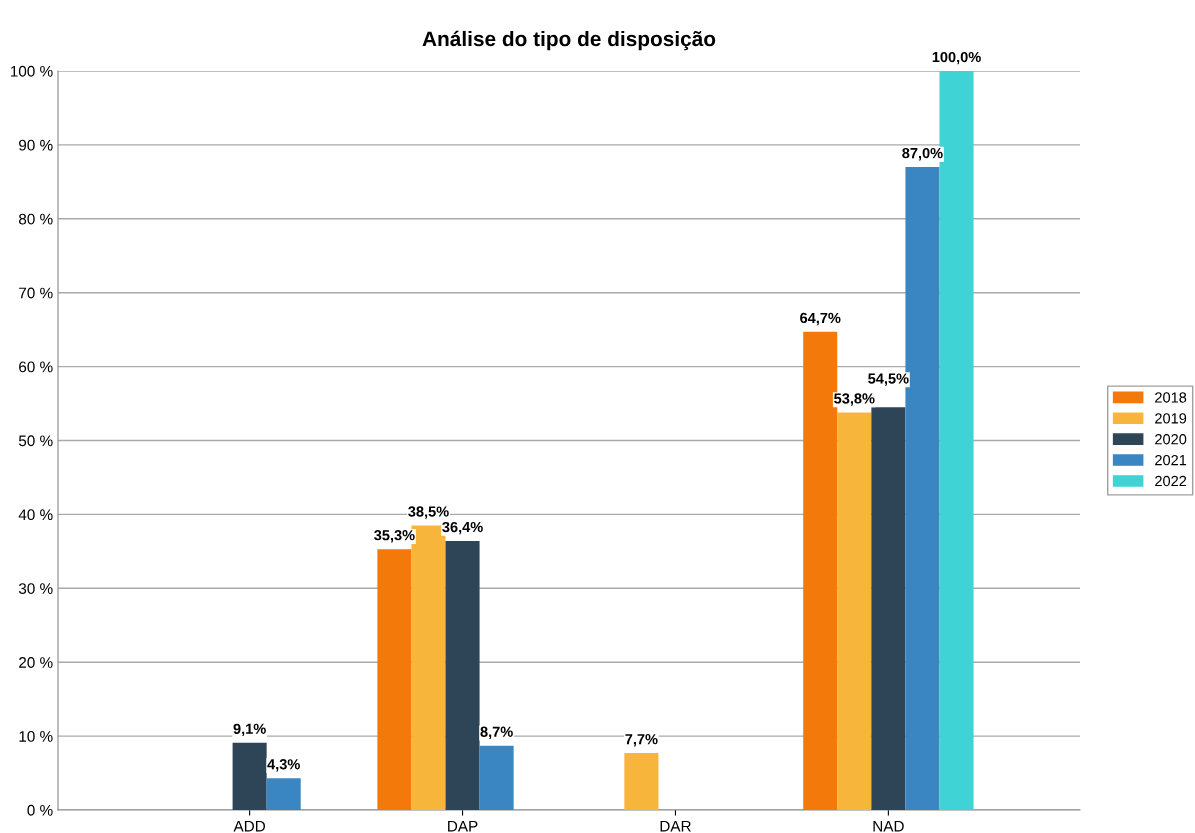 The width and height of the screenshot is (1195, 833). What do you see at coordinates (641, 740) in the screenshot?
I see `data-label: 7,7%` at bounding box center [641, 740].